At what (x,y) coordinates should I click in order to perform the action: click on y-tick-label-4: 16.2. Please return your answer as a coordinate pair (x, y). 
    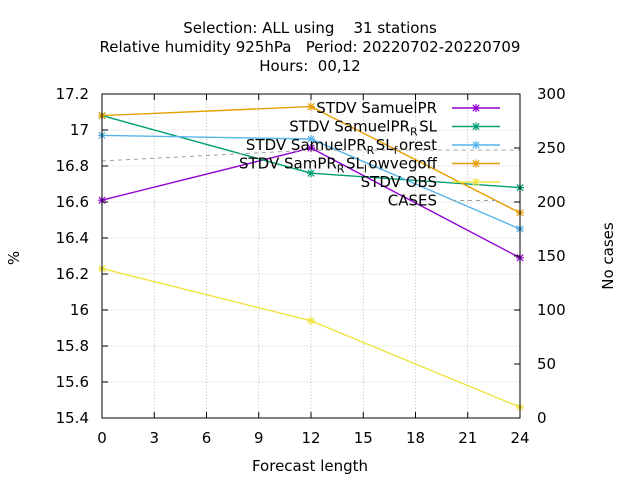
    Looking at the image, I should click on (72, 274).